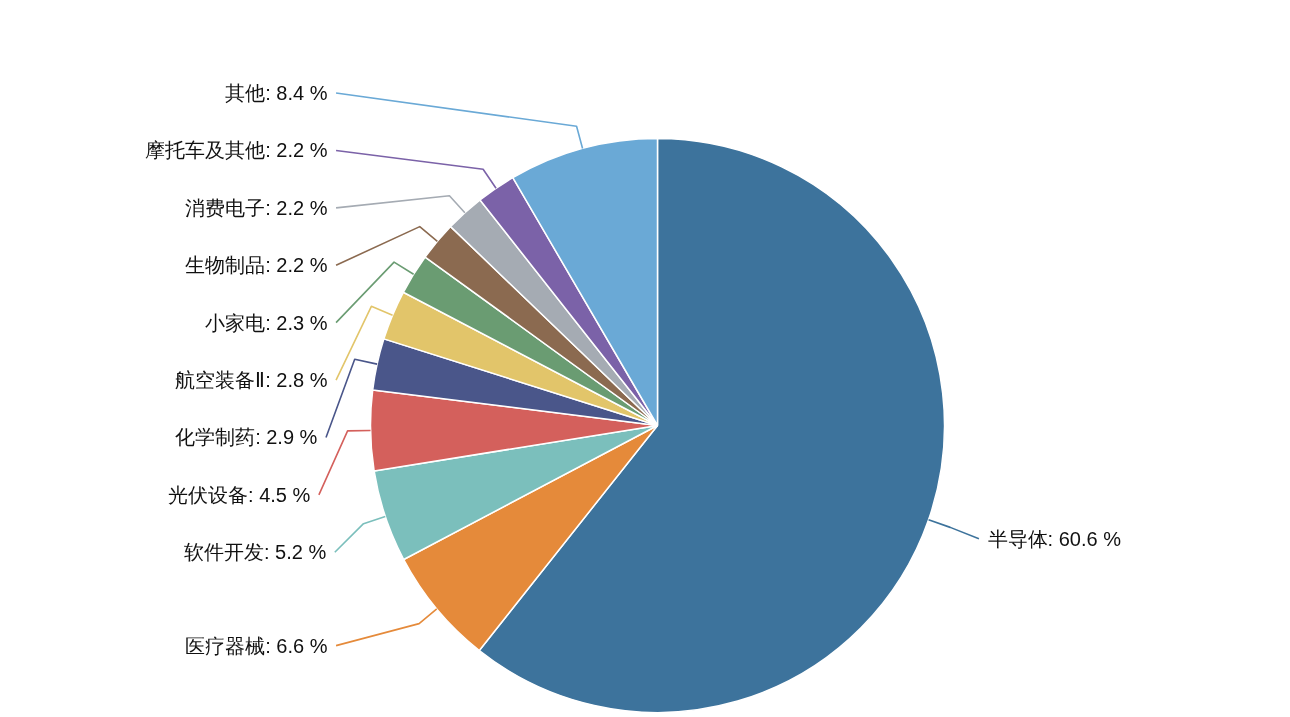 The image size is (1290, 717). Describe the element at coordinates (255, 552) in the screenshot. I see `slice-label: 软件开发: 5.2 %` at that location.